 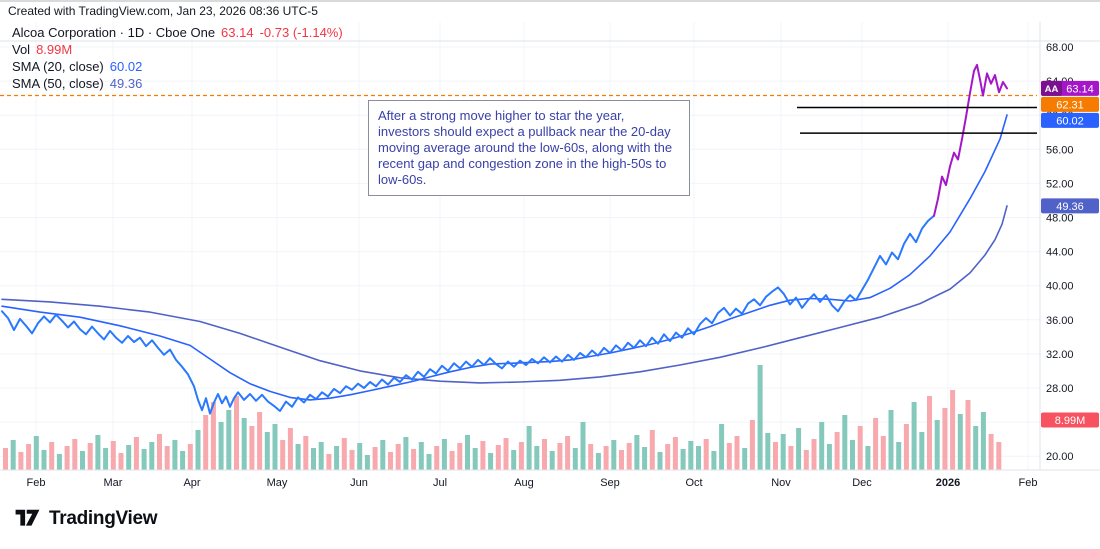 I want to click on price-tick-label: 36.00, so click(x=1060, y=321).